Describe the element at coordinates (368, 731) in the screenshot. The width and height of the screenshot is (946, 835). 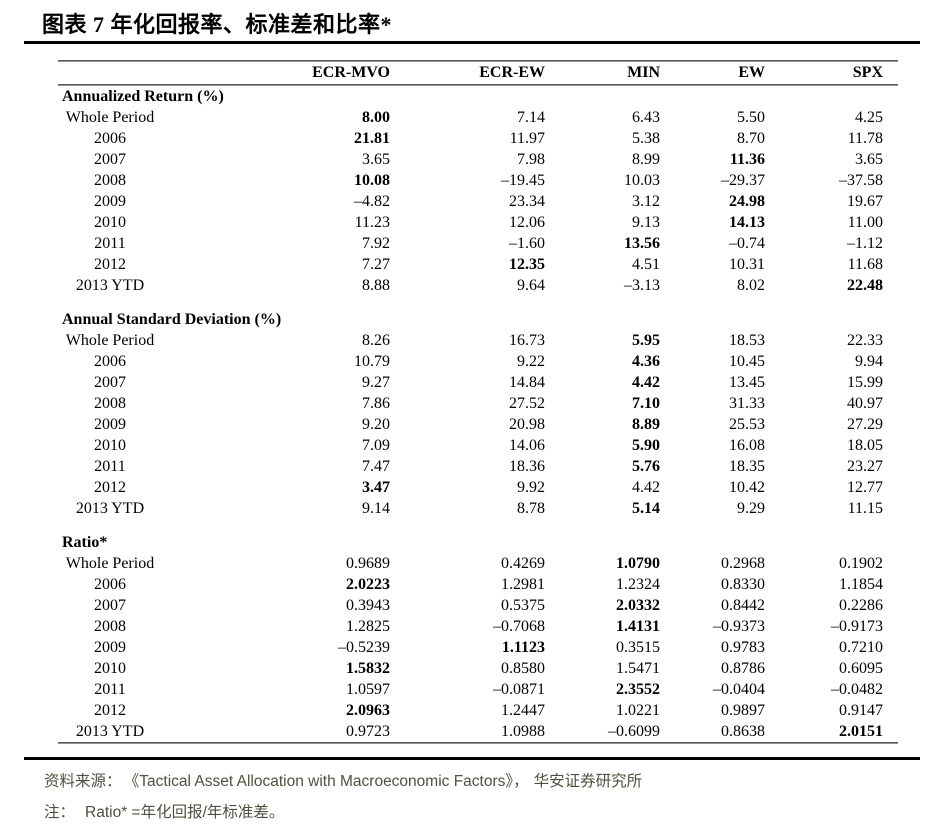
I see `value-cell: 0.9723` at that location.